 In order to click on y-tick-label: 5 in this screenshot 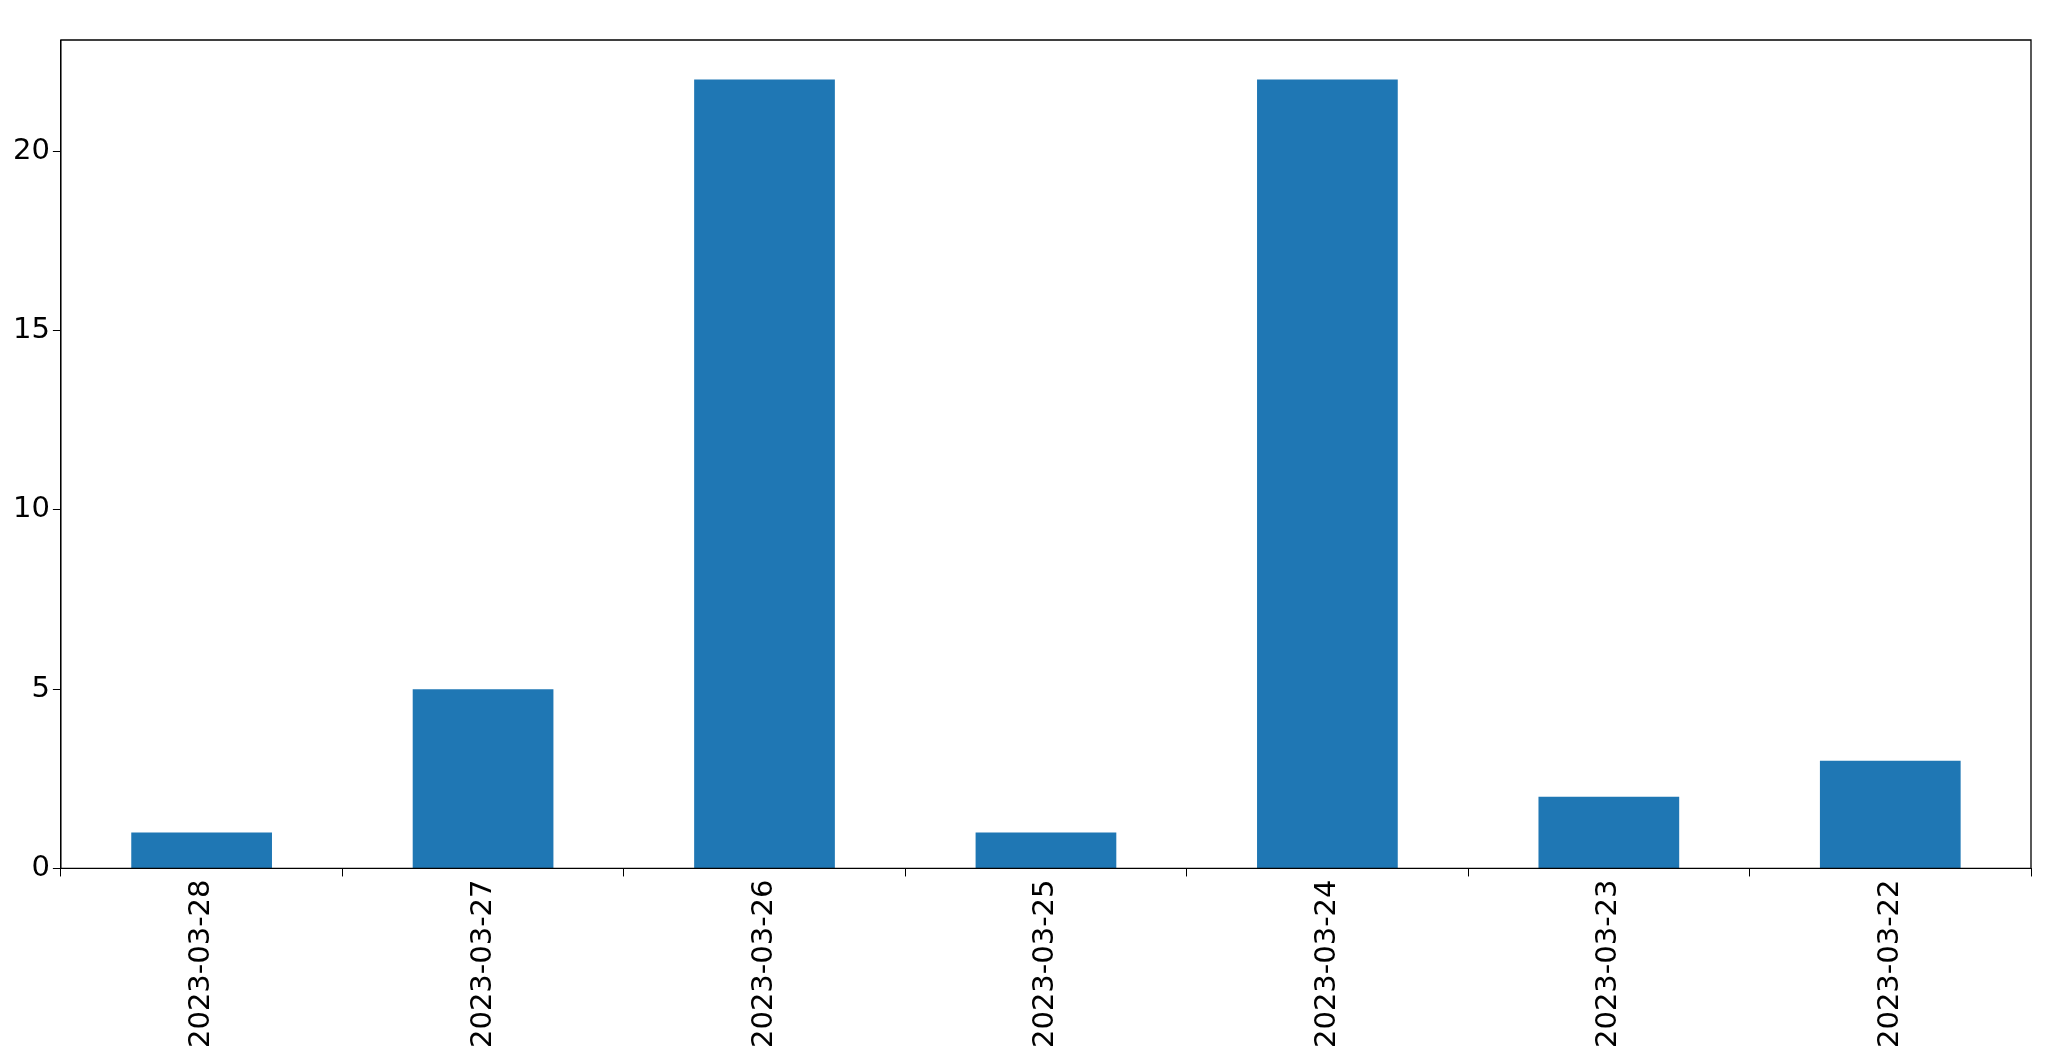, I will do `click(40, 686)`.